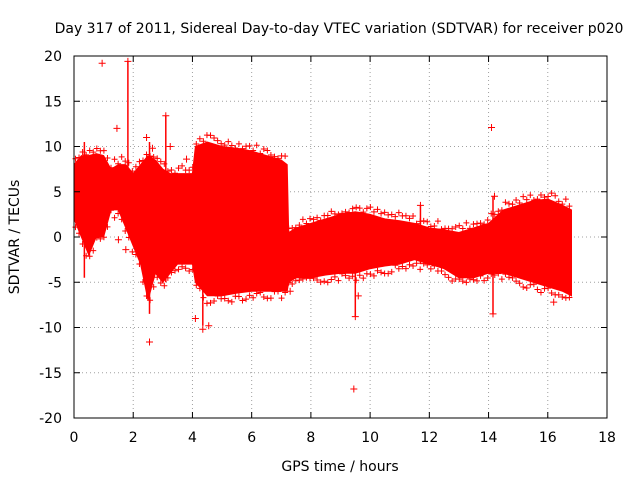  I want to click on x-tick-label: 18, so click(607, 438).